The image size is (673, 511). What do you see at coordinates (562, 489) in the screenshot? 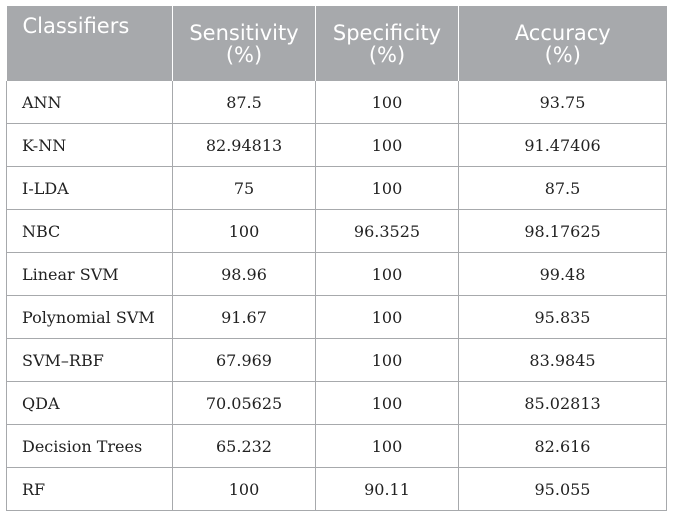
I see `accuracy-cell: 95.055` at bounding box center [562, 489].